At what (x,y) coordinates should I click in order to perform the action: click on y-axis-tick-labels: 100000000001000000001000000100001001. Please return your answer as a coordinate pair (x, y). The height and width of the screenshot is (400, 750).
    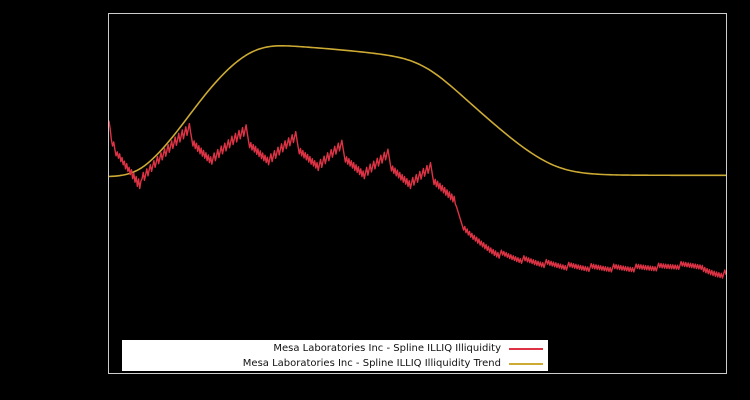
    Looking at the image, I should click on (51, 200).